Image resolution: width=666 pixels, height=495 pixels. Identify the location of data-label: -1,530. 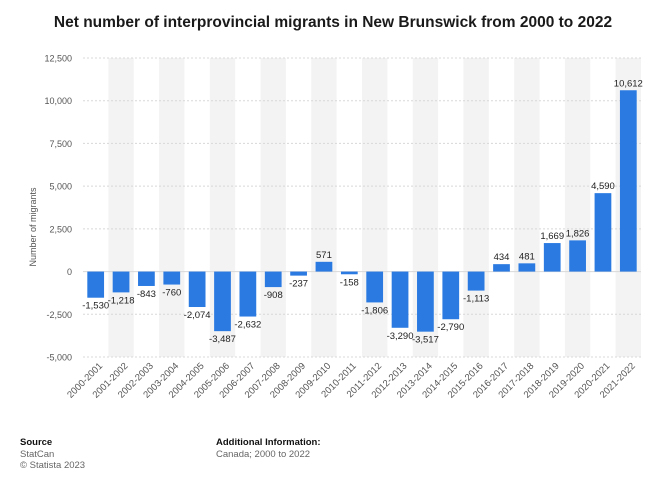
(95, 306).